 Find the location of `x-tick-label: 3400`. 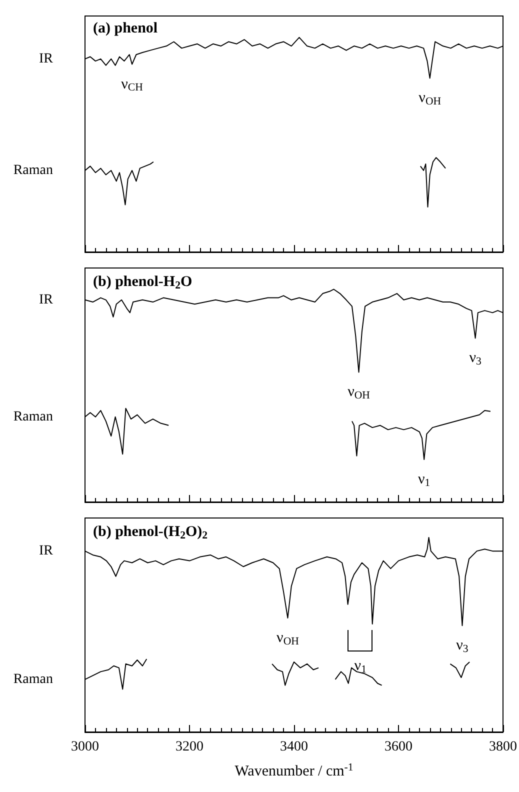

x-tick-label: 3400 is located at coordinates (294, 747).